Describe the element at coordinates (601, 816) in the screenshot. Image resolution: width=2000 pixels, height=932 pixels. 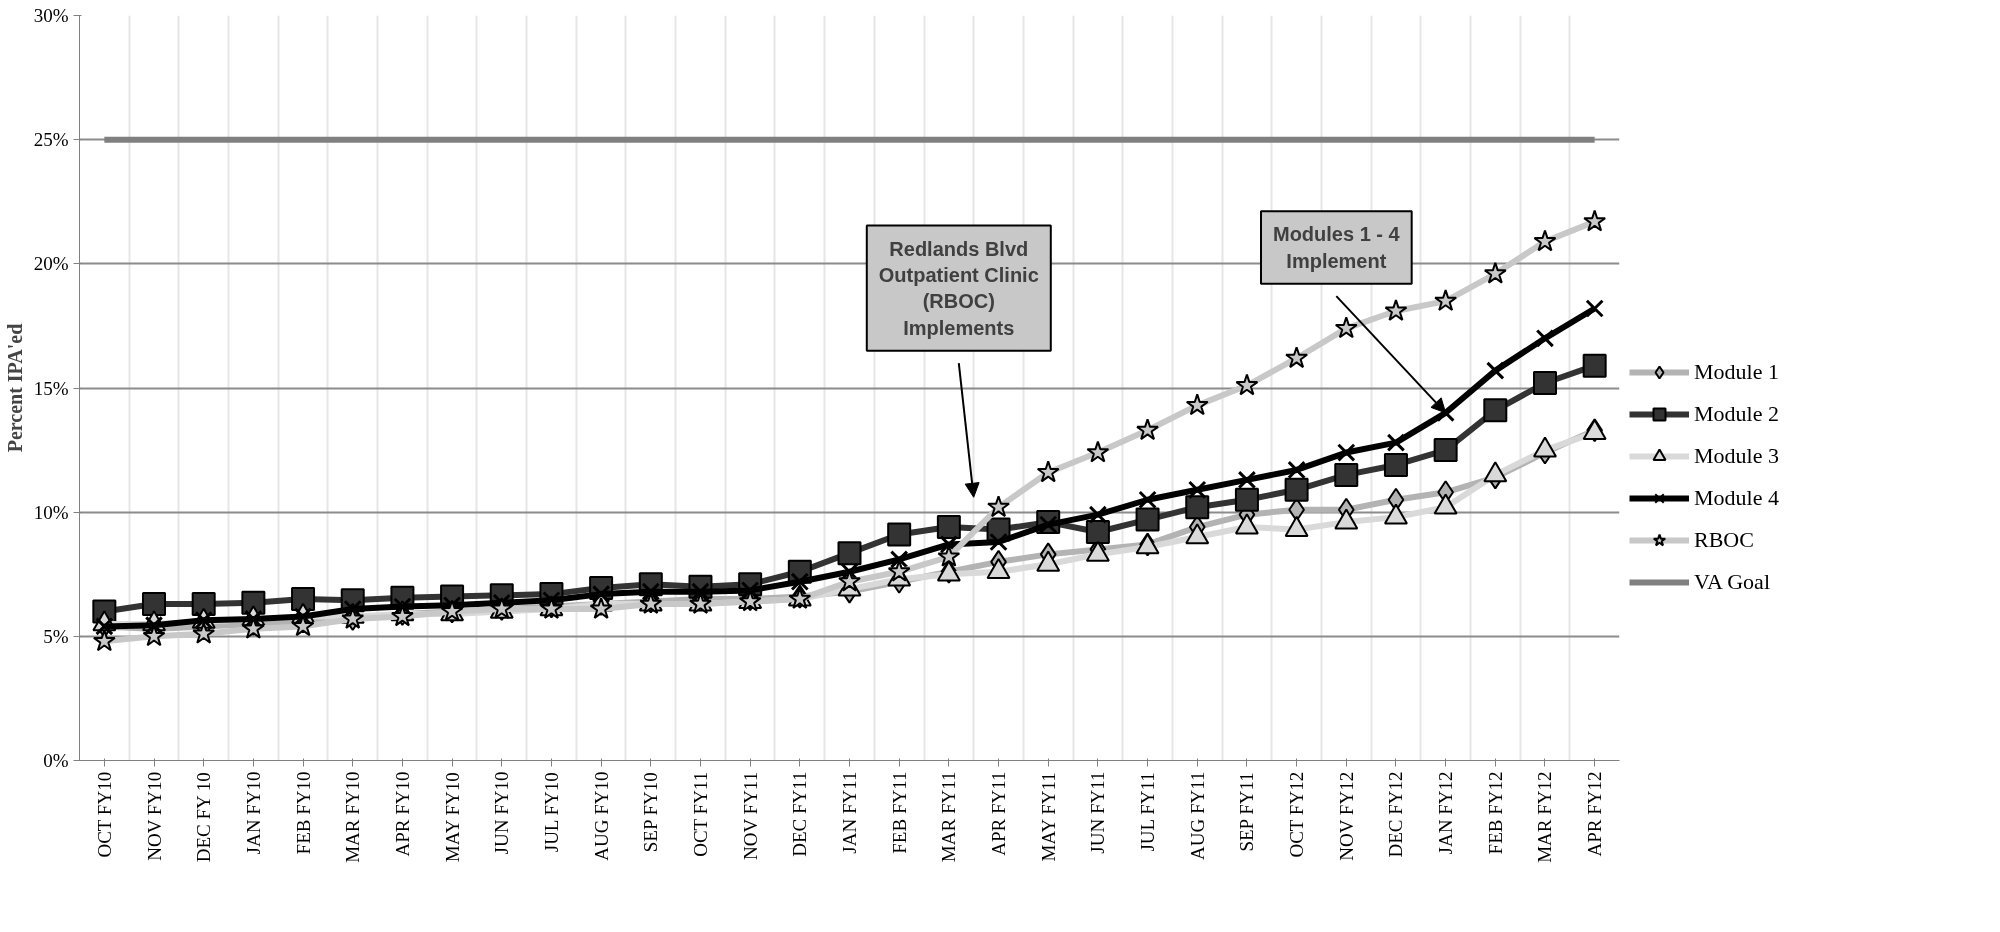
I see `x-tick-label: AUG FY10` at that location.